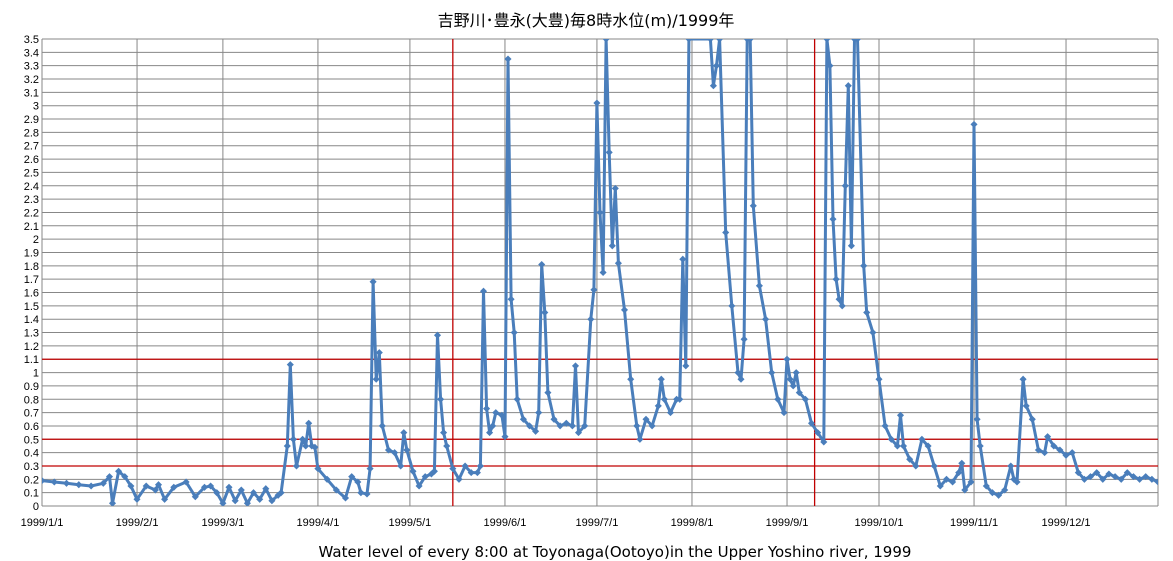 This screenshot has width=1173, height=561. What do you see at coordinates (31, 320) in the screenshot?
I see `y-tick-label: 1.4` at bounding box center [31, 320].